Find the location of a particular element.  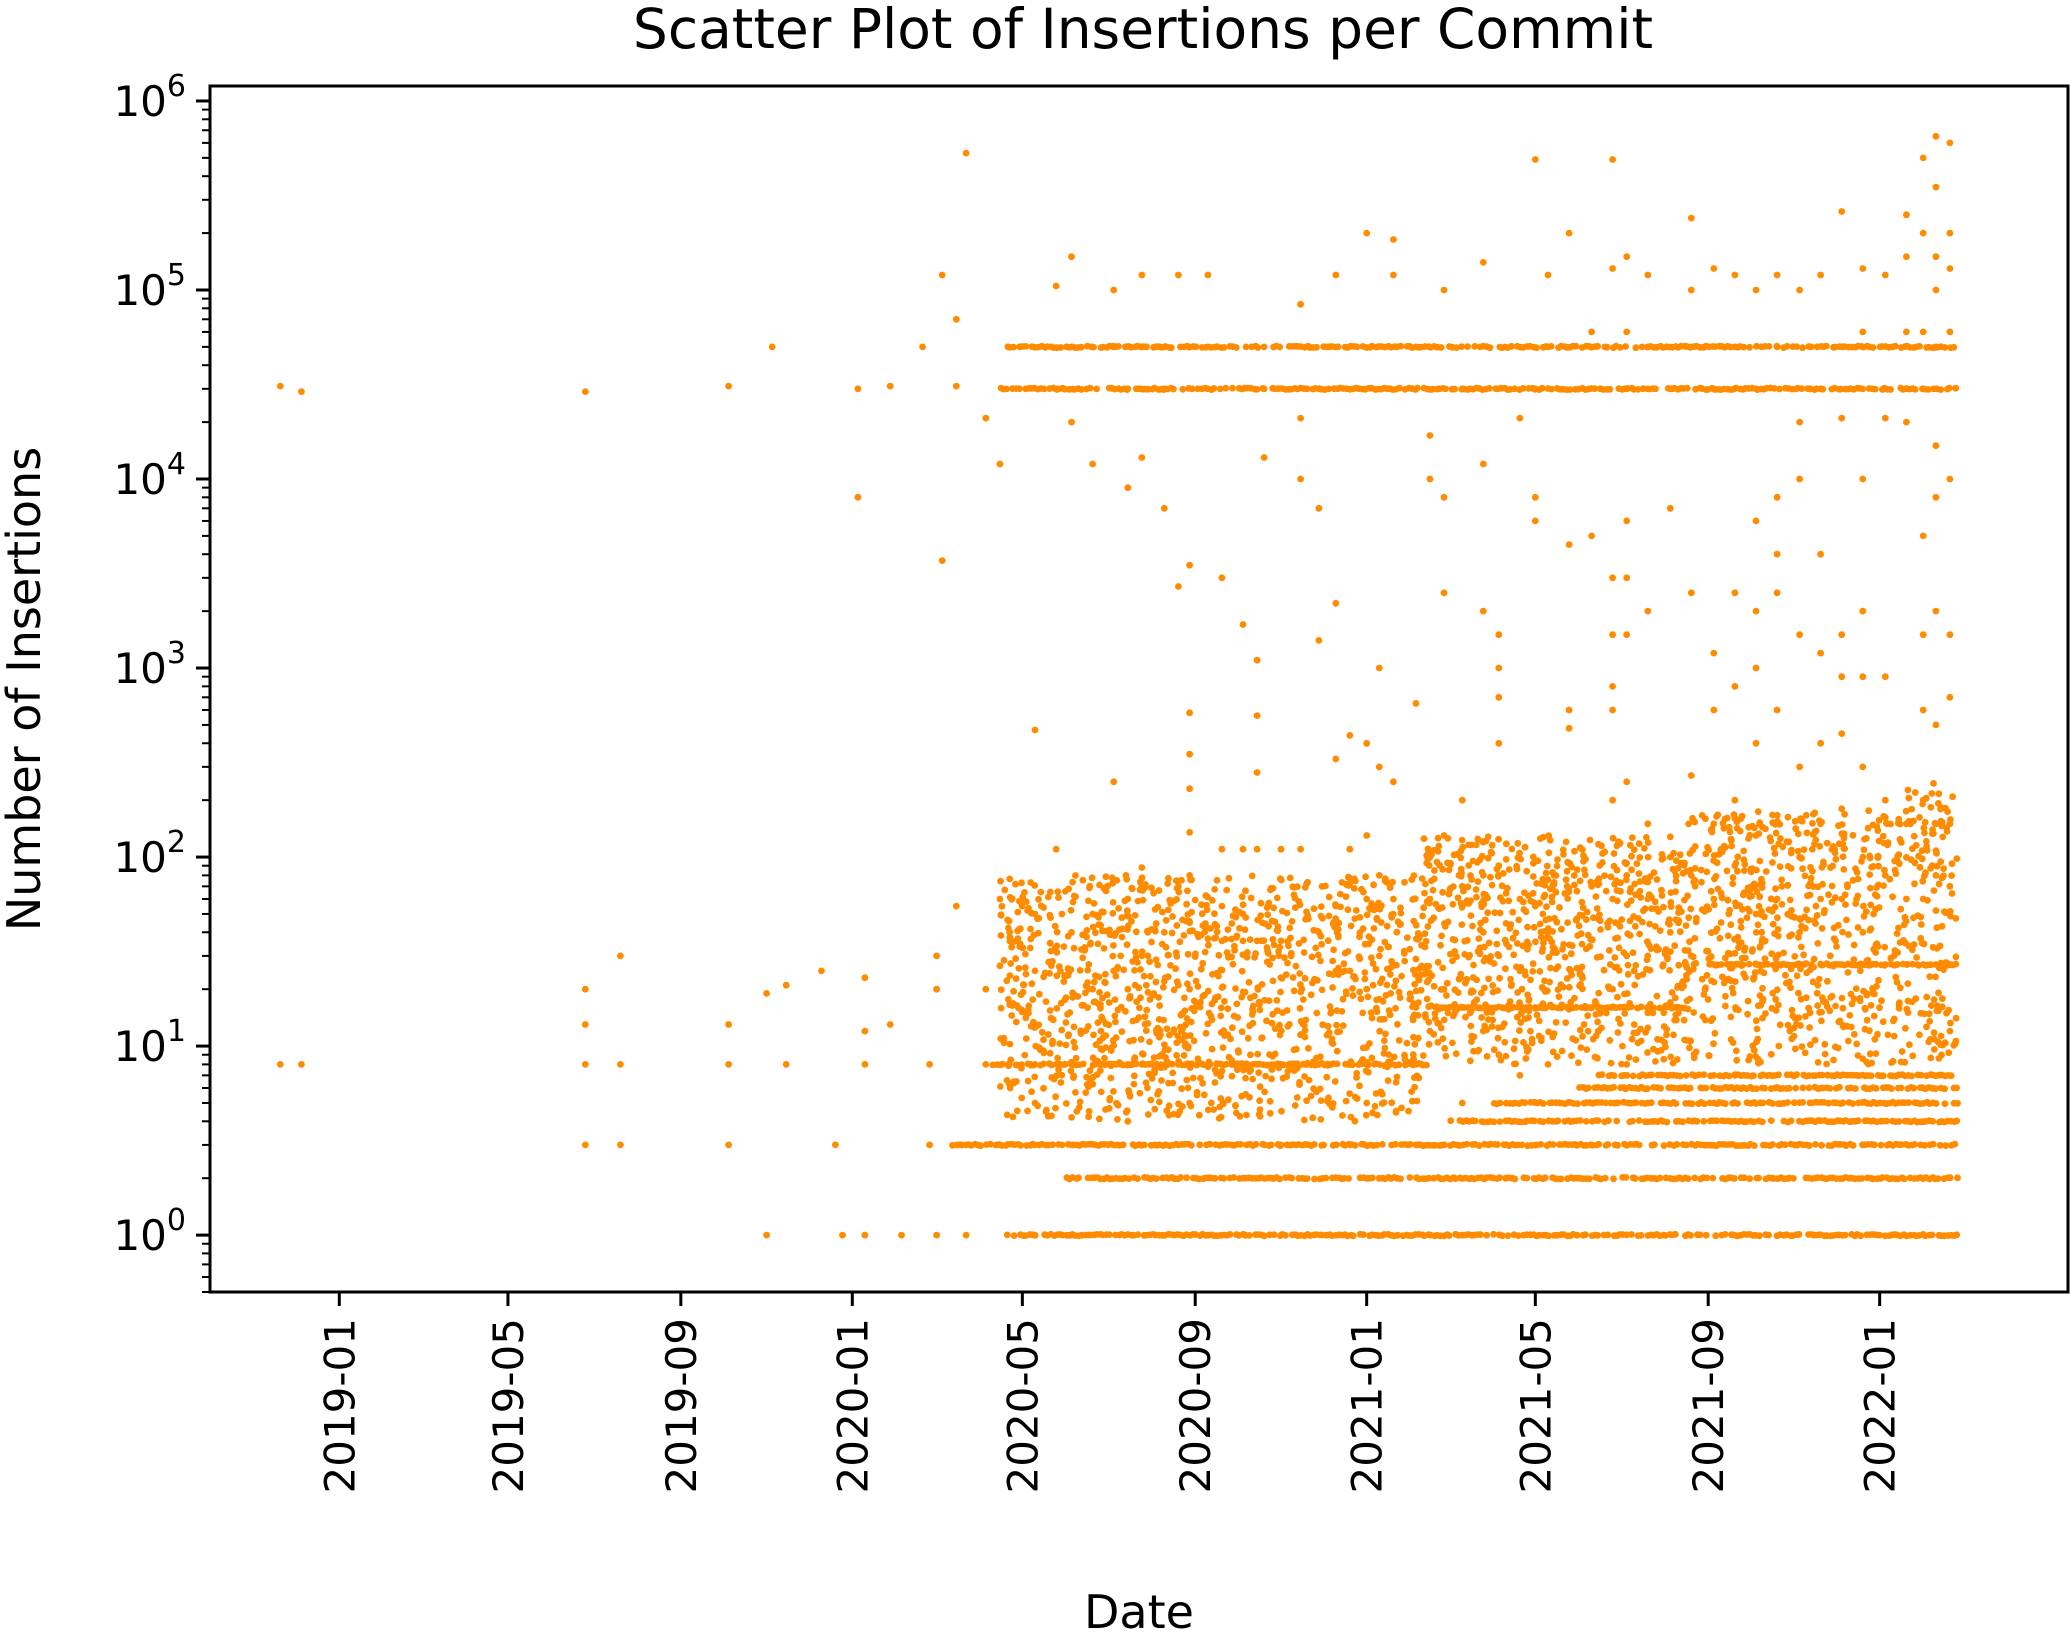

data-point-2000 is located at coordinates (1121, 956).